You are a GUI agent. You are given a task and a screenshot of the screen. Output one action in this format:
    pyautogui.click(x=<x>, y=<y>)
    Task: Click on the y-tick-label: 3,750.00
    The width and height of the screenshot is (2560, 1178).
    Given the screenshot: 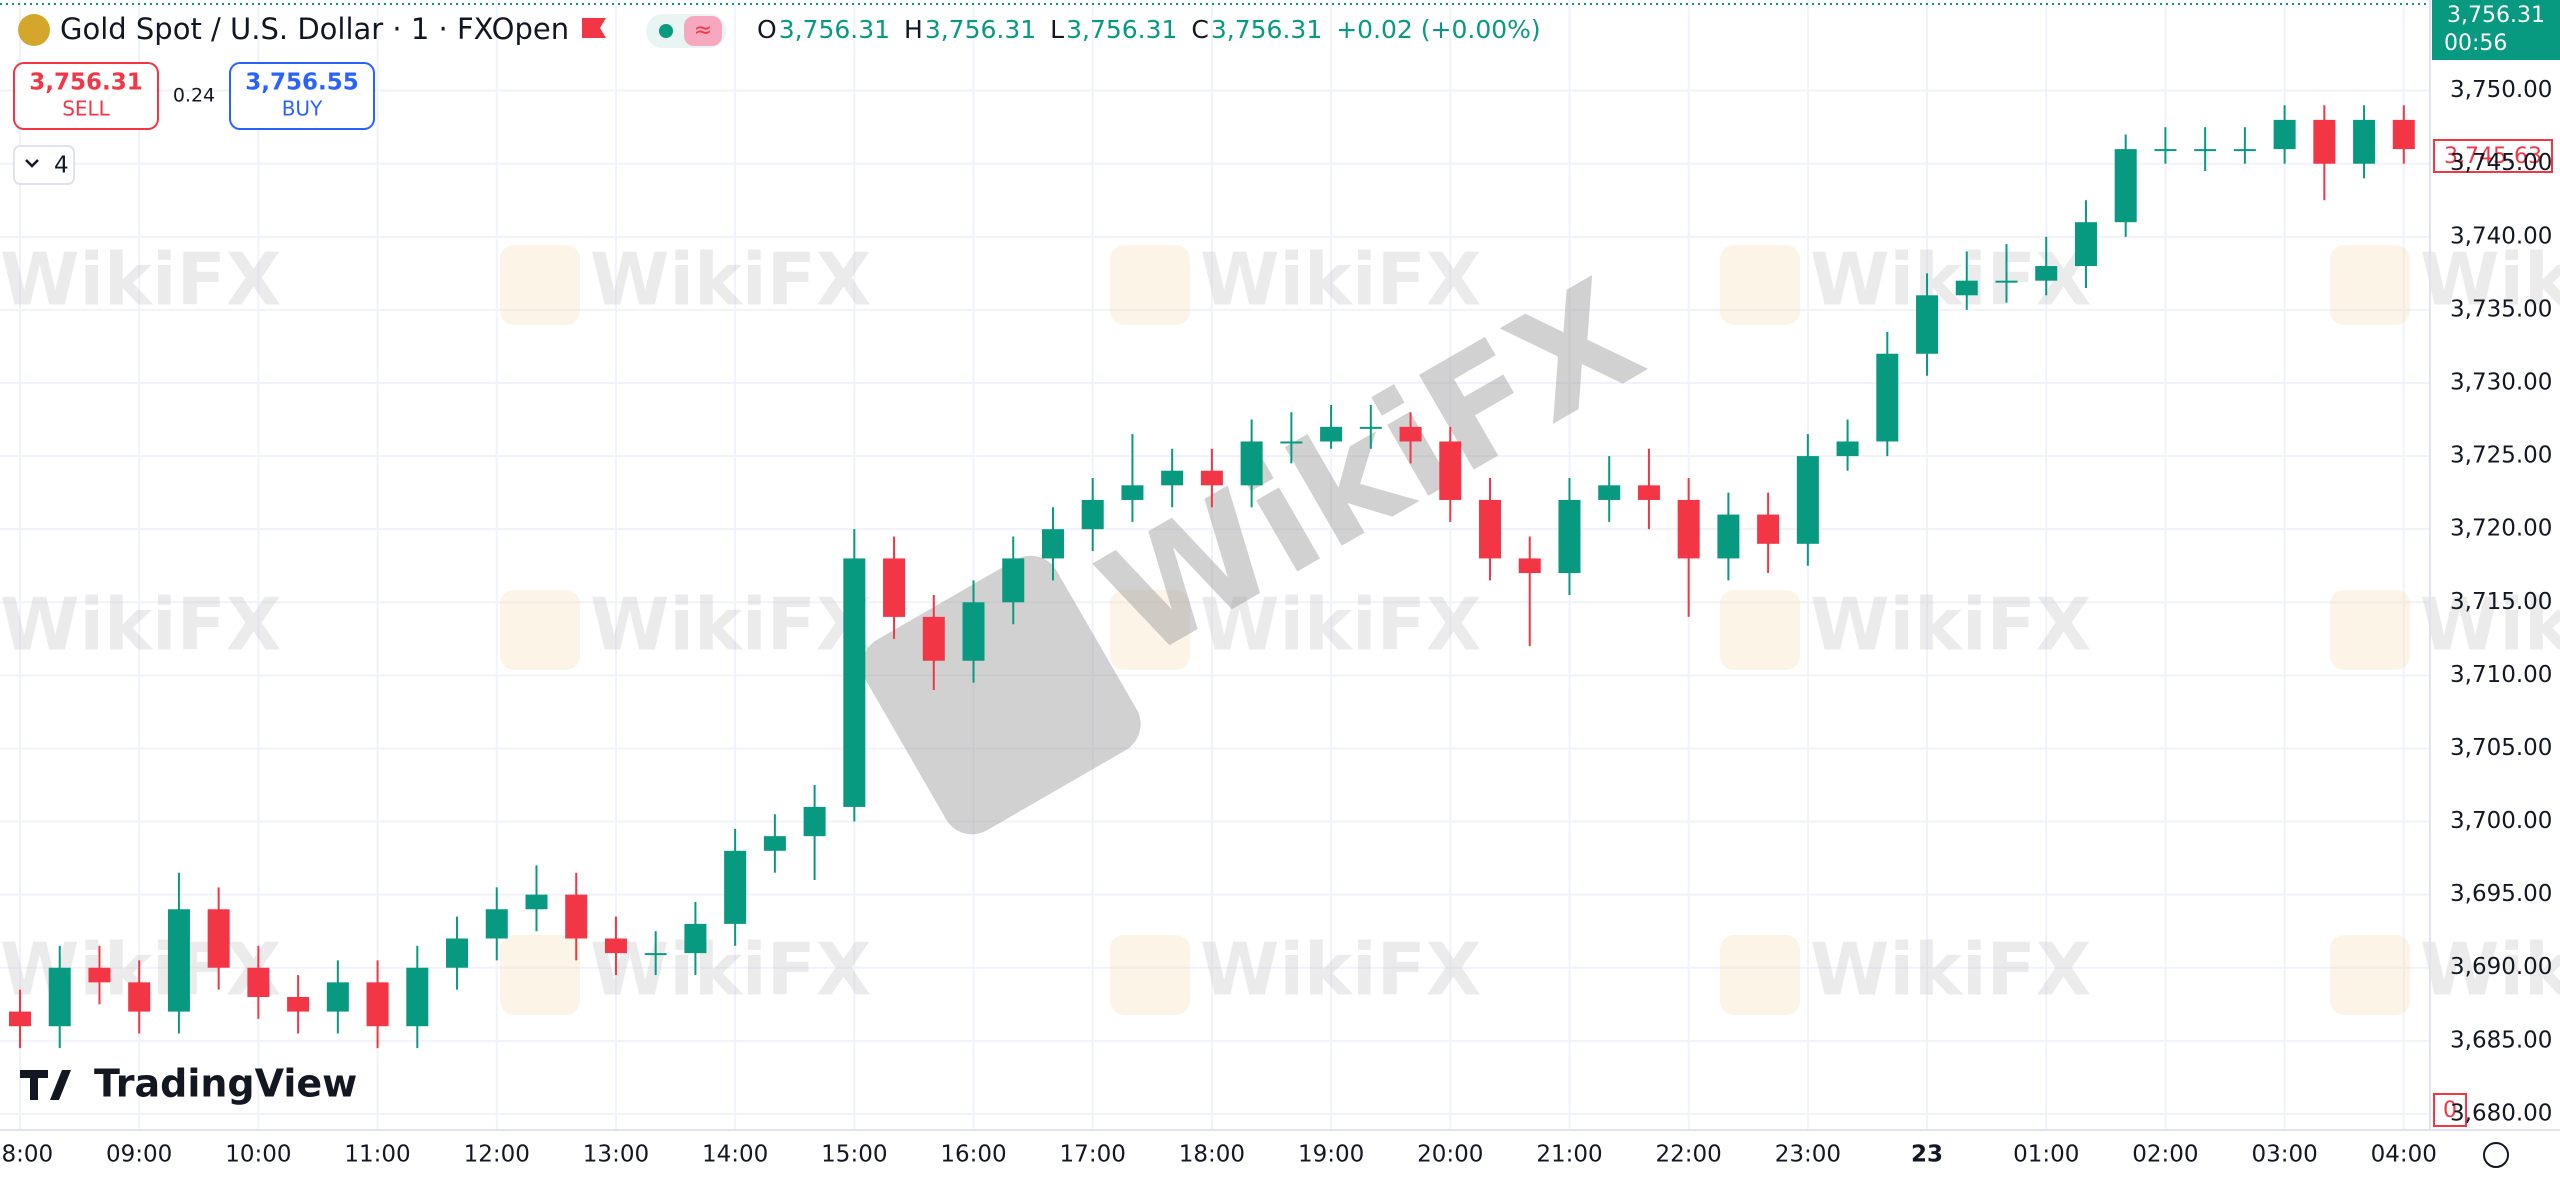 What is the action you would take?
    pyautogui.click(x=2501, y=90)
    